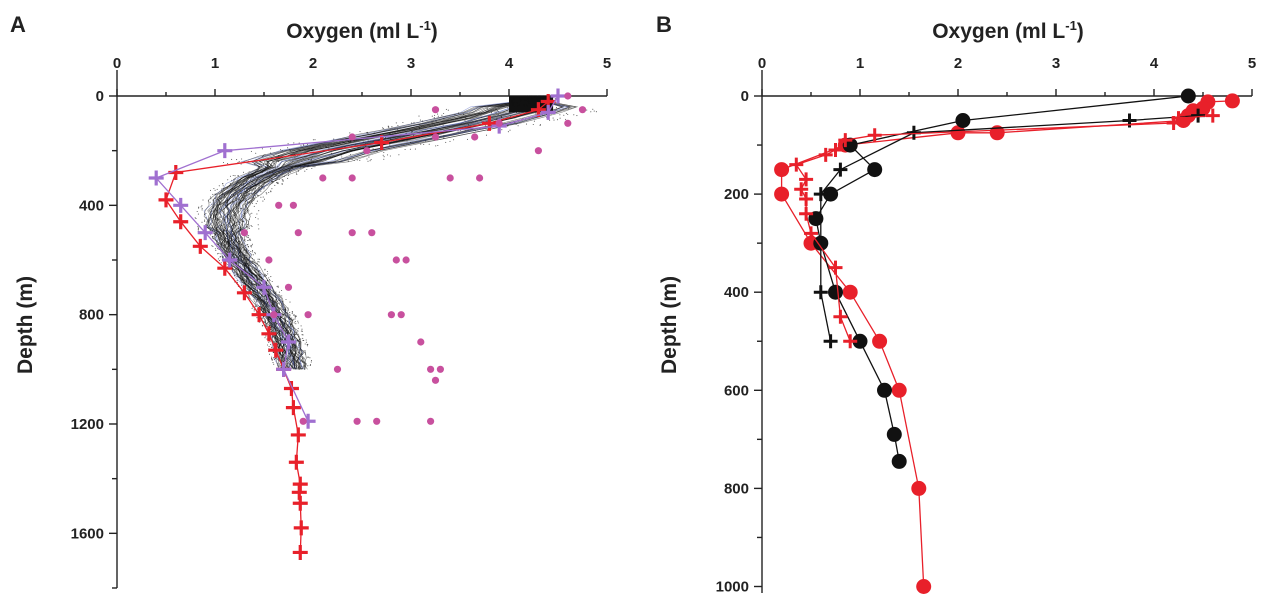  I want to click on data-point-plus, so click(166, 200).